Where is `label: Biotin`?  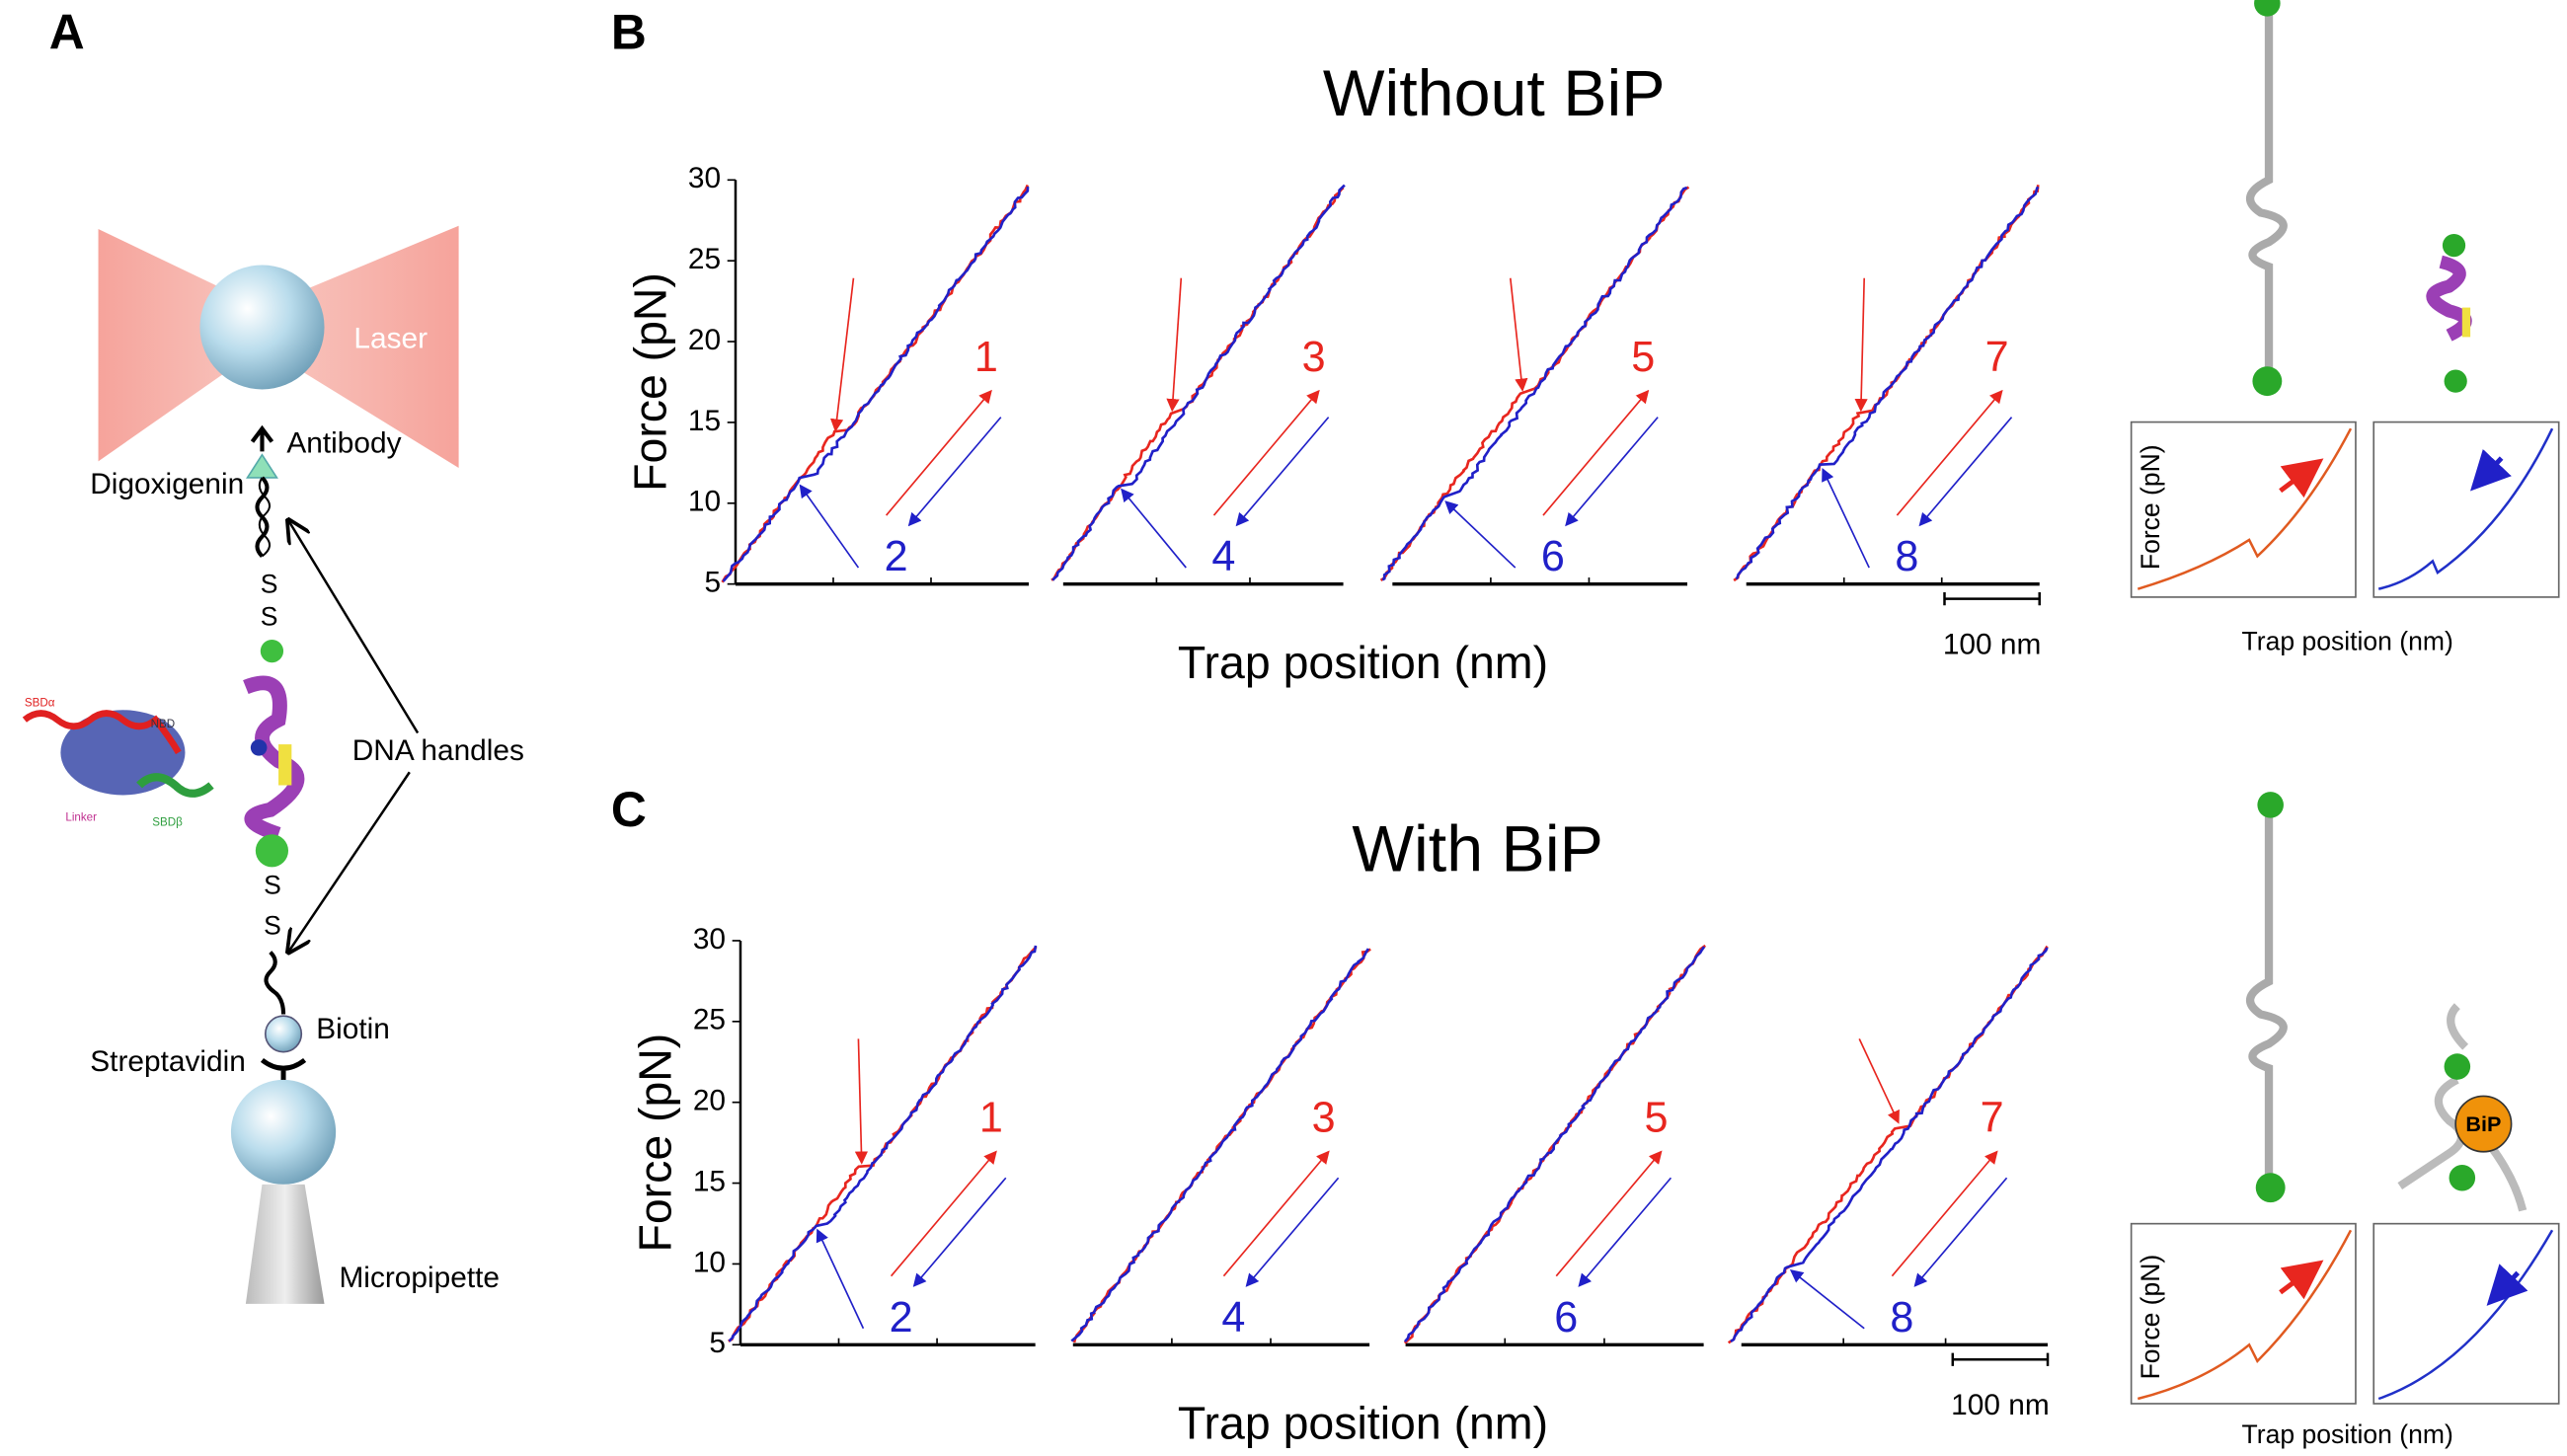 label: Biotin is located at coordinates (353, 1029).